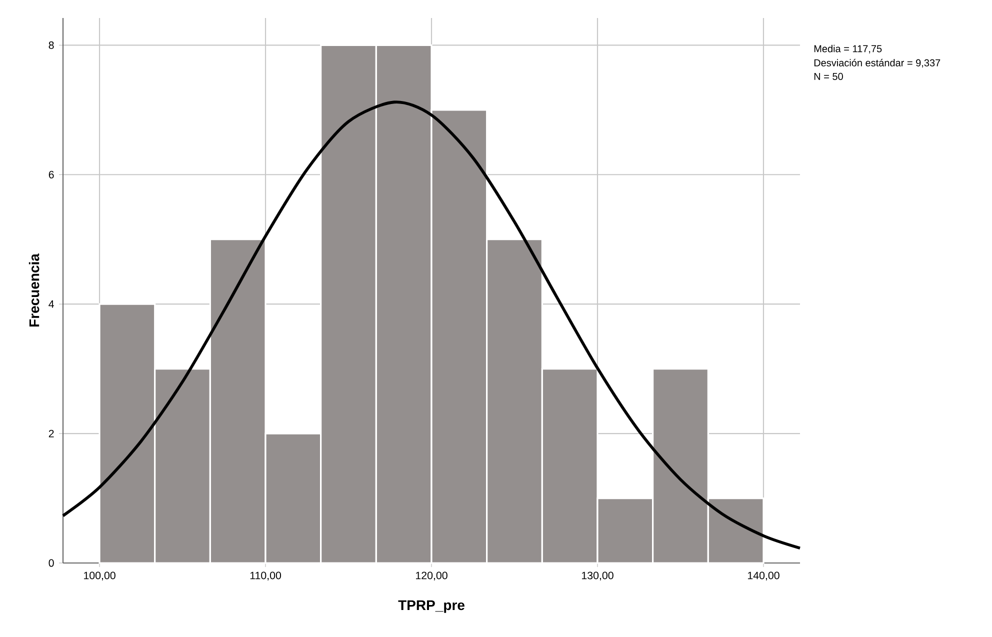 The image size is (992, 637). Describe the element at coordinates (848, 49) in the screenshot. I see `text: Media = 117,75` at that location.